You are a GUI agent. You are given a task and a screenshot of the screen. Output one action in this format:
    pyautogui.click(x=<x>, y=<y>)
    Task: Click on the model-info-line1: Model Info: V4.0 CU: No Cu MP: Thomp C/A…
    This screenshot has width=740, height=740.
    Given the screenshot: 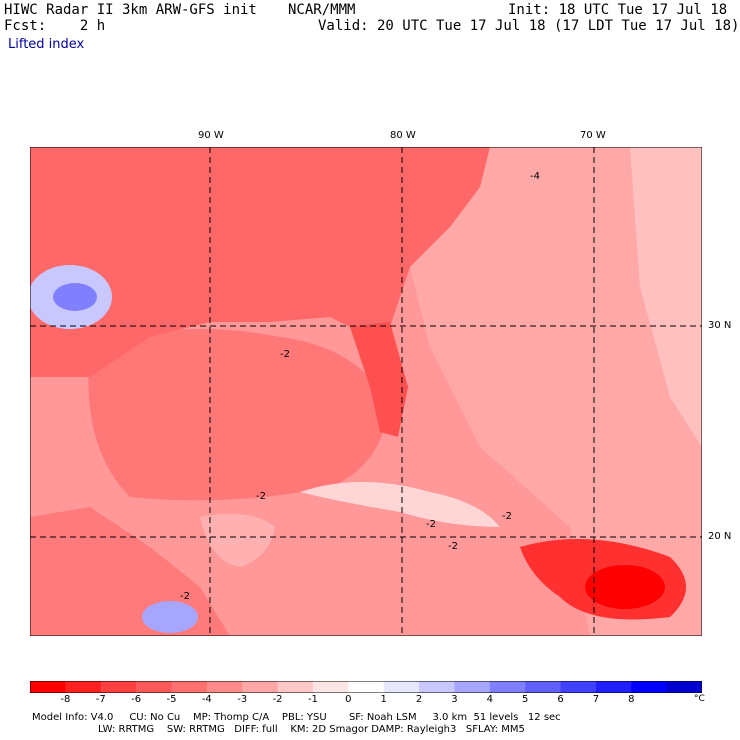 What is the action you would take?
    pyautogui.click(x=296, y=717)
    